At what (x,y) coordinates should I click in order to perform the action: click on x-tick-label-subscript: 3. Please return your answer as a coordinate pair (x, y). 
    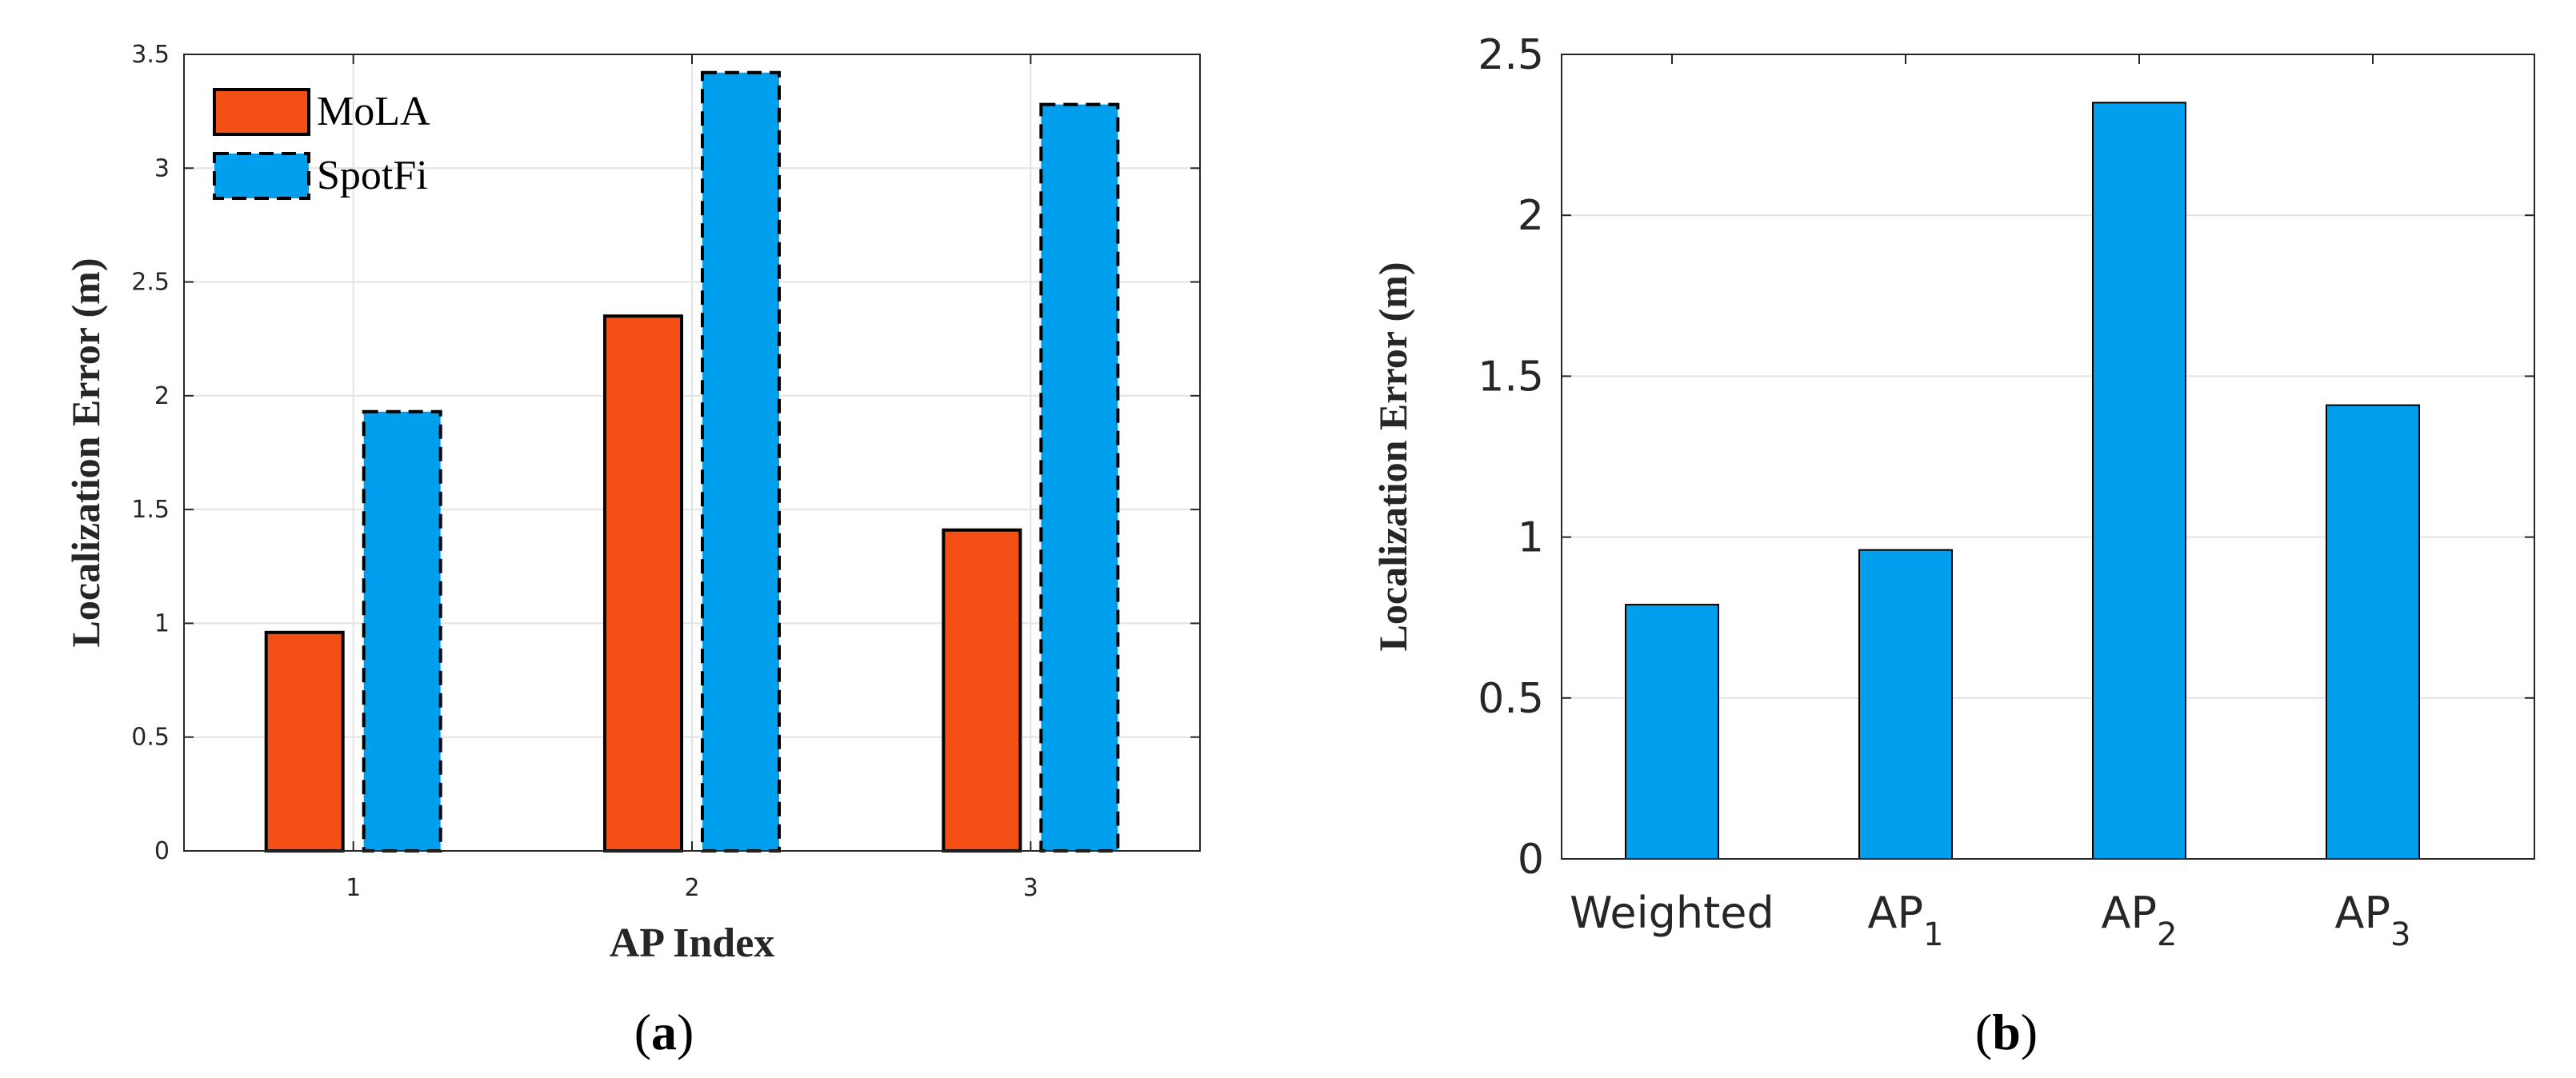
    Looking at the image, I should click on (2400, 935).